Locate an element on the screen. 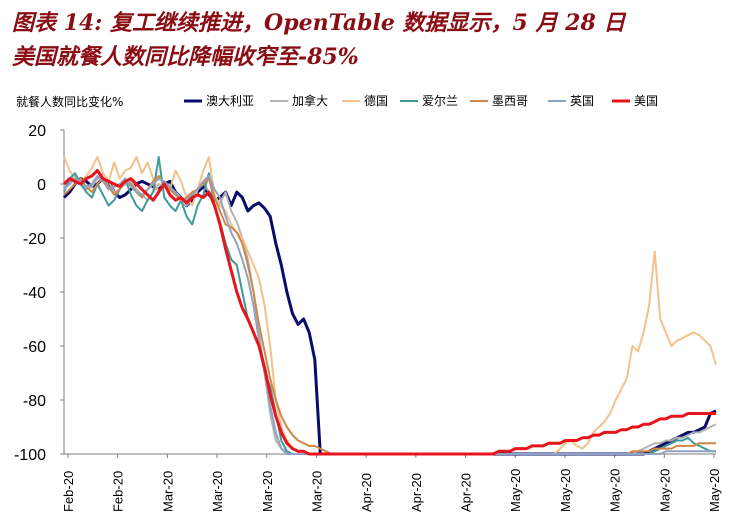 This screenshot has width=744, height=528. y-axis: 20 0 -20 -40 -60 -80 -100 is located at coordinates (39, 293).